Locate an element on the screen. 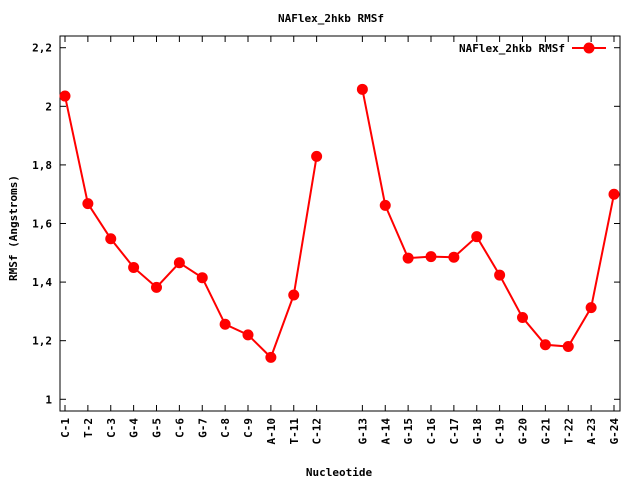 This screenshot has height=480, width=640. y-tick-label: 2 is located at coordinates (48, 106).